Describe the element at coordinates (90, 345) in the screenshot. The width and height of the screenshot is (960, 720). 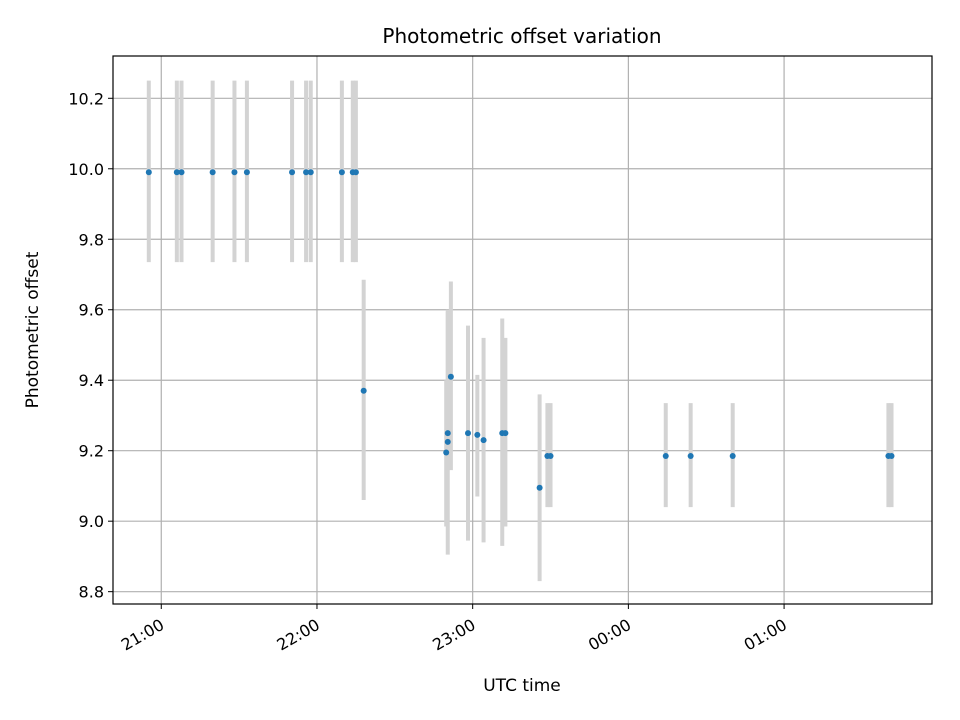
I see `y-axis-ticks: 8.8 9.0 9.2 9.4 9.6 9.8 10.0 10.2` at that location.